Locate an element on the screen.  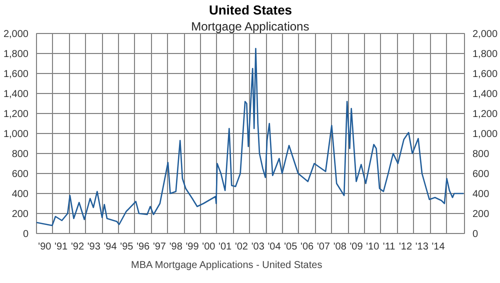
x-tick-label: '98 is located at coordinates (176, 247).